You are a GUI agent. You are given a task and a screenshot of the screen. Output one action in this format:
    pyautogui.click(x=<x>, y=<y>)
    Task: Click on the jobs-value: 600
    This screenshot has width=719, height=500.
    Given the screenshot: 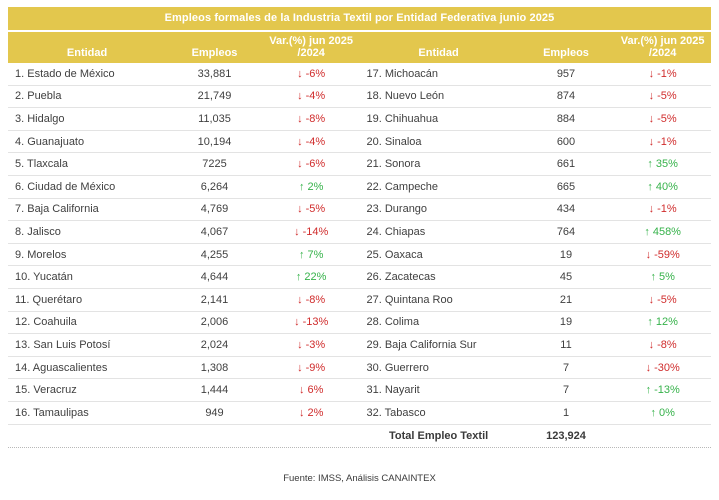 What is the action you would take?
    pyautogui.click(x=566, y=141)
    